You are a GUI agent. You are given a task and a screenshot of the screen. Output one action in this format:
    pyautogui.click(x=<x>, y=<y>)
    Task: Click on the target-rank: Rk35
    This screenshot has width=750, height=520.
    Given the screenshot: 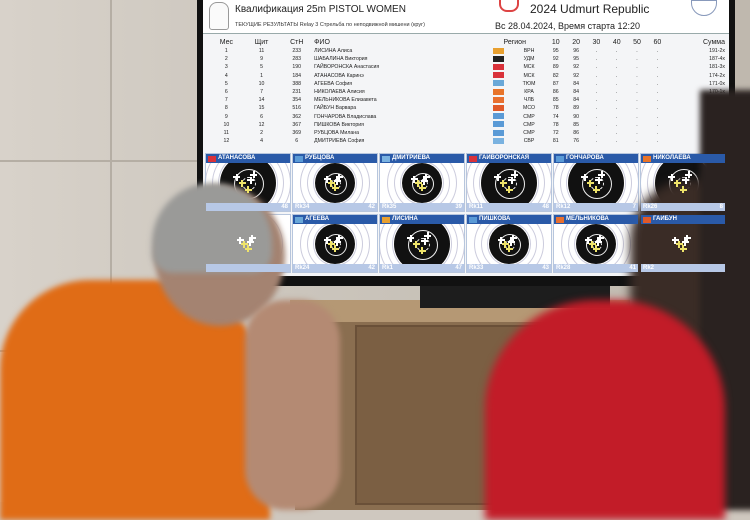 What is the action you would take?
    pyautogui.click(x=389, y=207)
    